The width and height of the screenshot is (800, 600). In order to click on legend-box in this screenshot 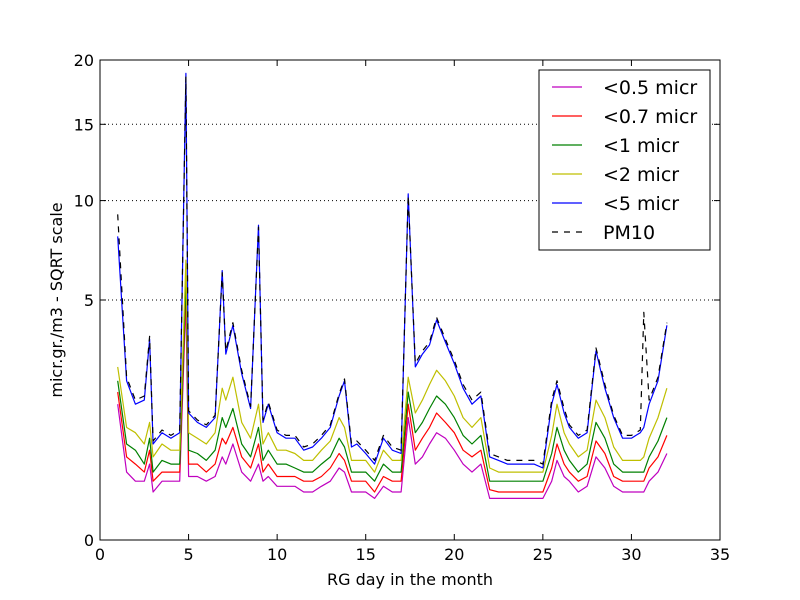, I will do `click(624, 160)`.